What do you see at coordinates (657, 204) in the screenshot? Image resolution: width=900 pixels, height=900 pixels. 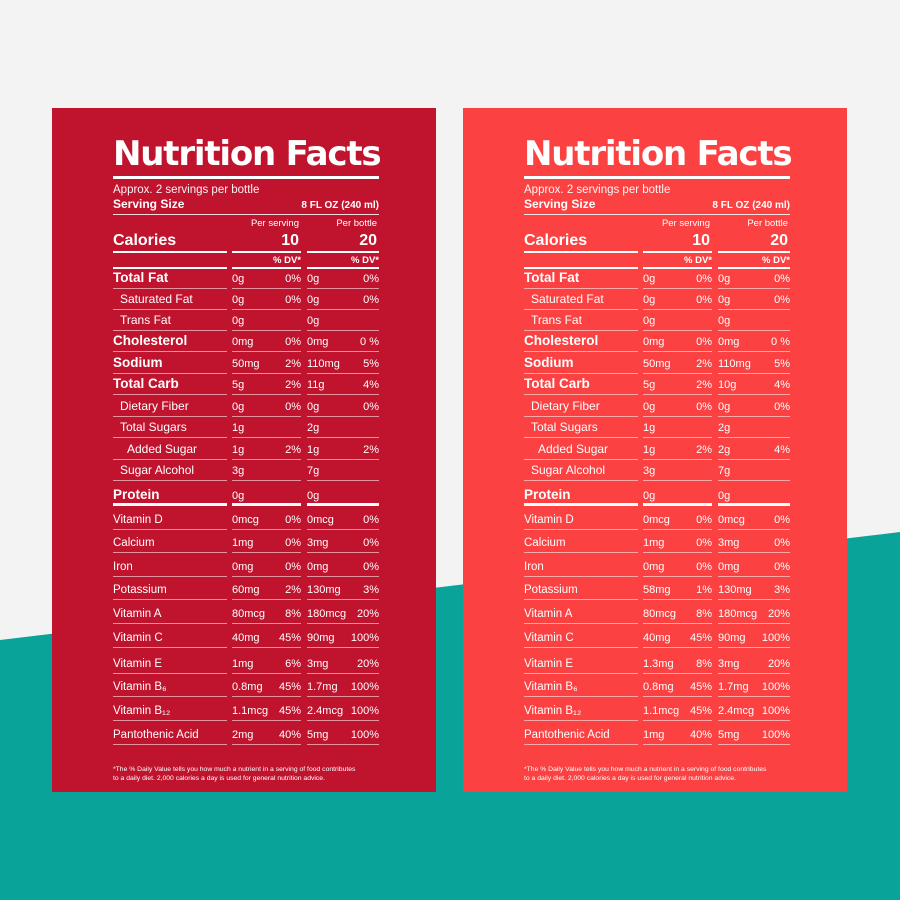 I see `serving-size-row: Serving Size 8 FL OZ (240 ml)` at bounding box center [657, 204].